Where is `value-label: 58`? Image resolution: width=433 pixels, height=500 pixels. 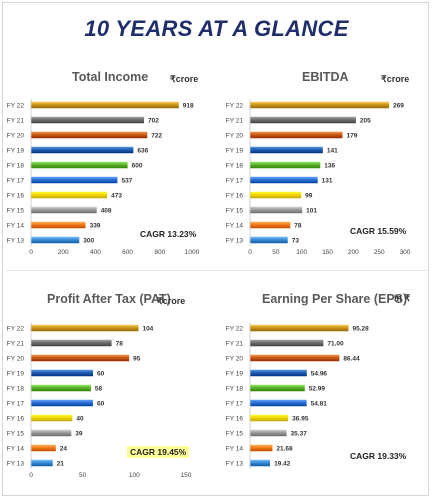 value-label: 58 is located at coordinates (99, 389).